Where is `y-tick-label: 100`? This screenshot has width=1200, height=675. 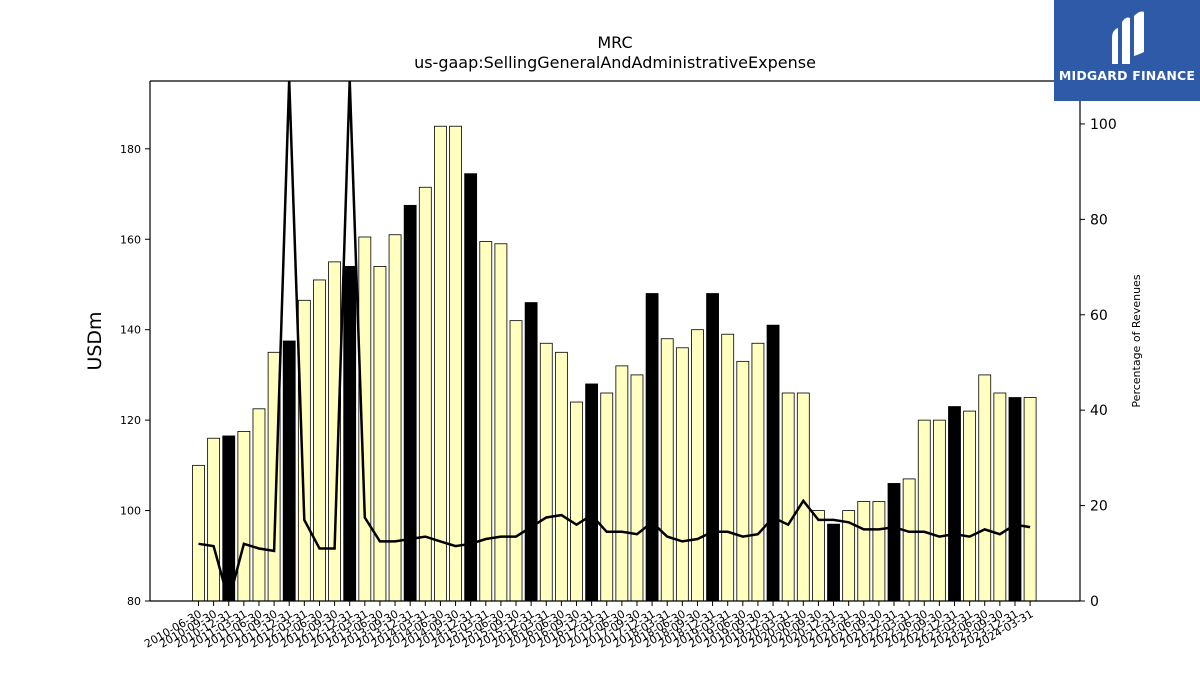 y-tick-label: 100 is located at coordinates (130, 511).